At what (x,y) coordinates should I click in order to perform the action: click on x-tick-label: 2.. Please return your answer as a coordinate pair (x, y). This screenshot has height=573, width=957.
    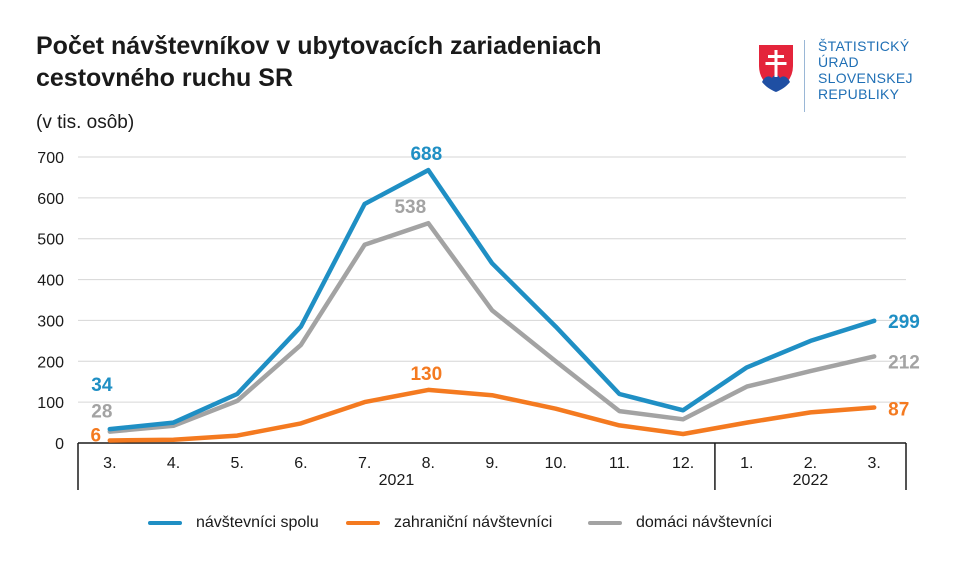
    Looking at the image, I should click on (810, 463).